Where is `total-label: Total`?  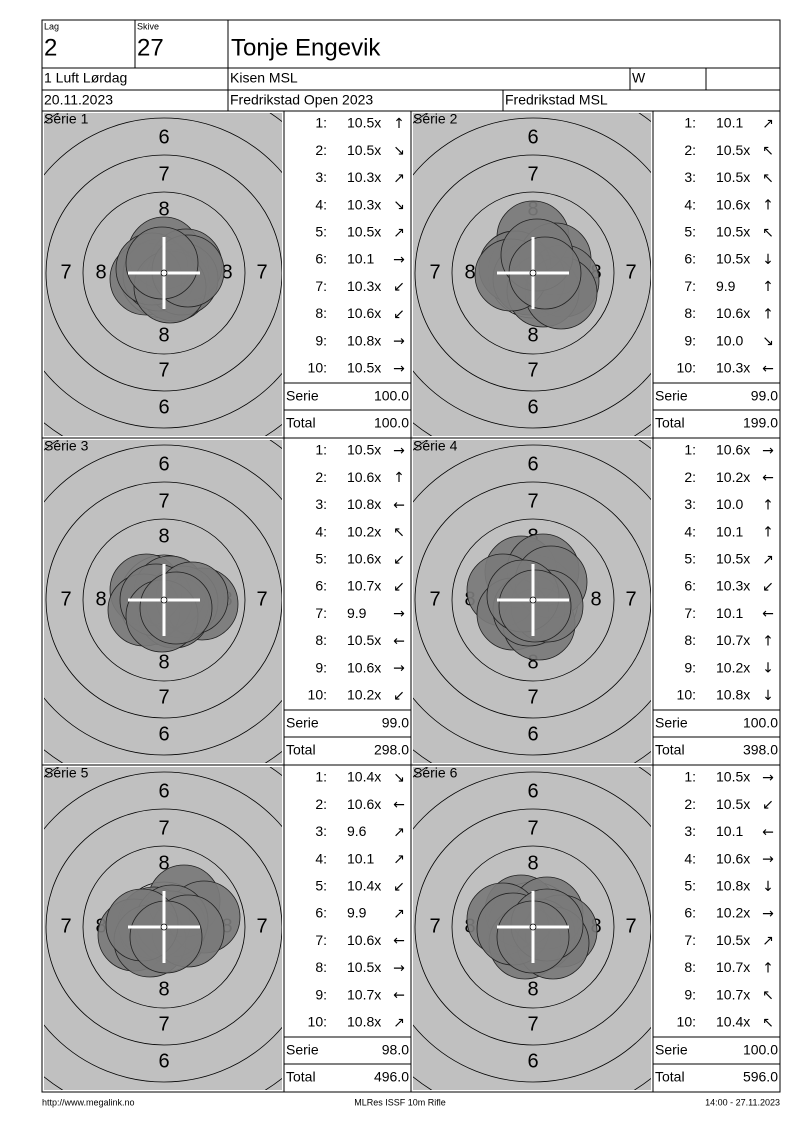
total-label: Total is located at coordinates (301, 1077).